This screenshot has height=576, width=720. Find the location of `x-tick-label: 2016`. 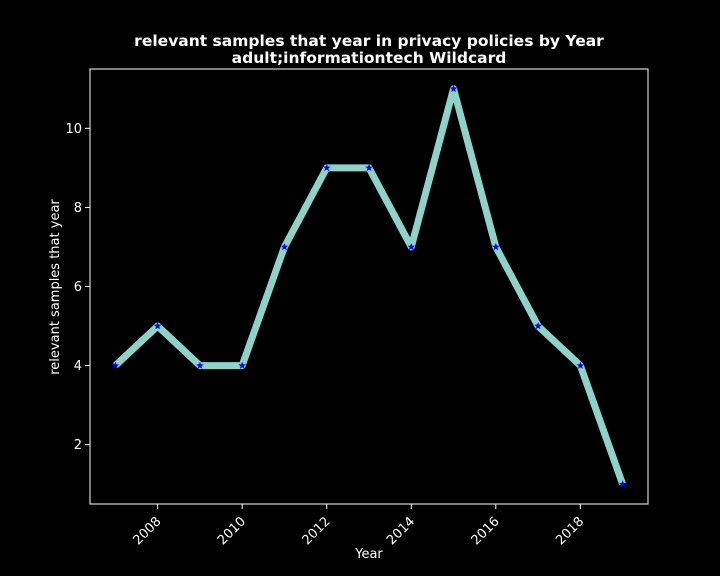

x-tick-label: 2016 is located at coordinates (486, 531).